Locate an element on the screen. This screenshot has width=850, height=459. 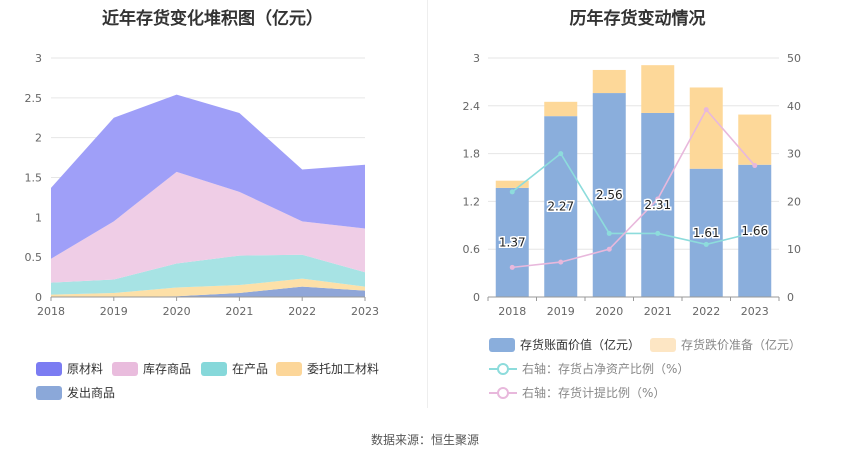
y-tick-label: 2.5 is located at coordinates (34, 98).